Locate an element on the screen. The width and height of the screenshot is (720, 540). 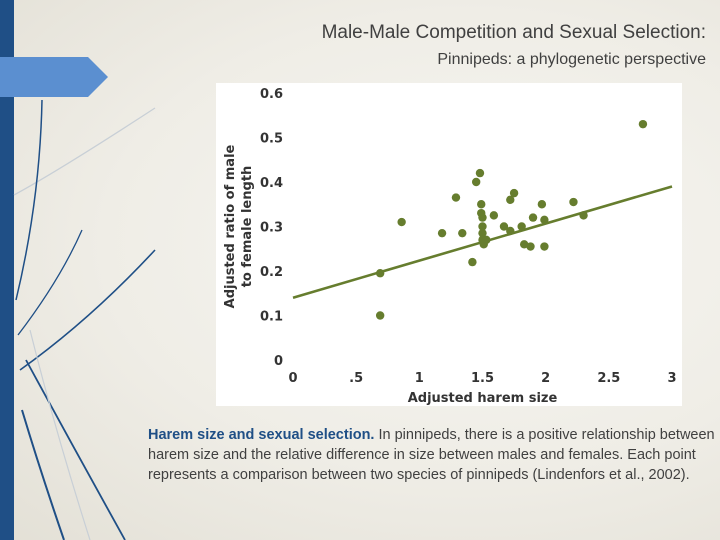
x-tick-label: 1.5 is located at coordinates (482, 378).